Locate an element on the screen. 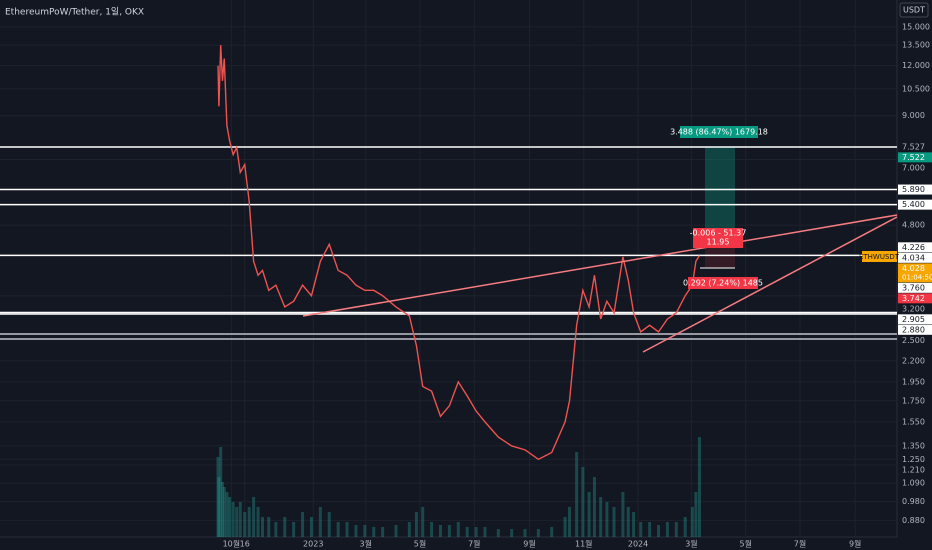 The image size is (932, 550). x-tick-label: 11월 is located at coordinates (584, 544).